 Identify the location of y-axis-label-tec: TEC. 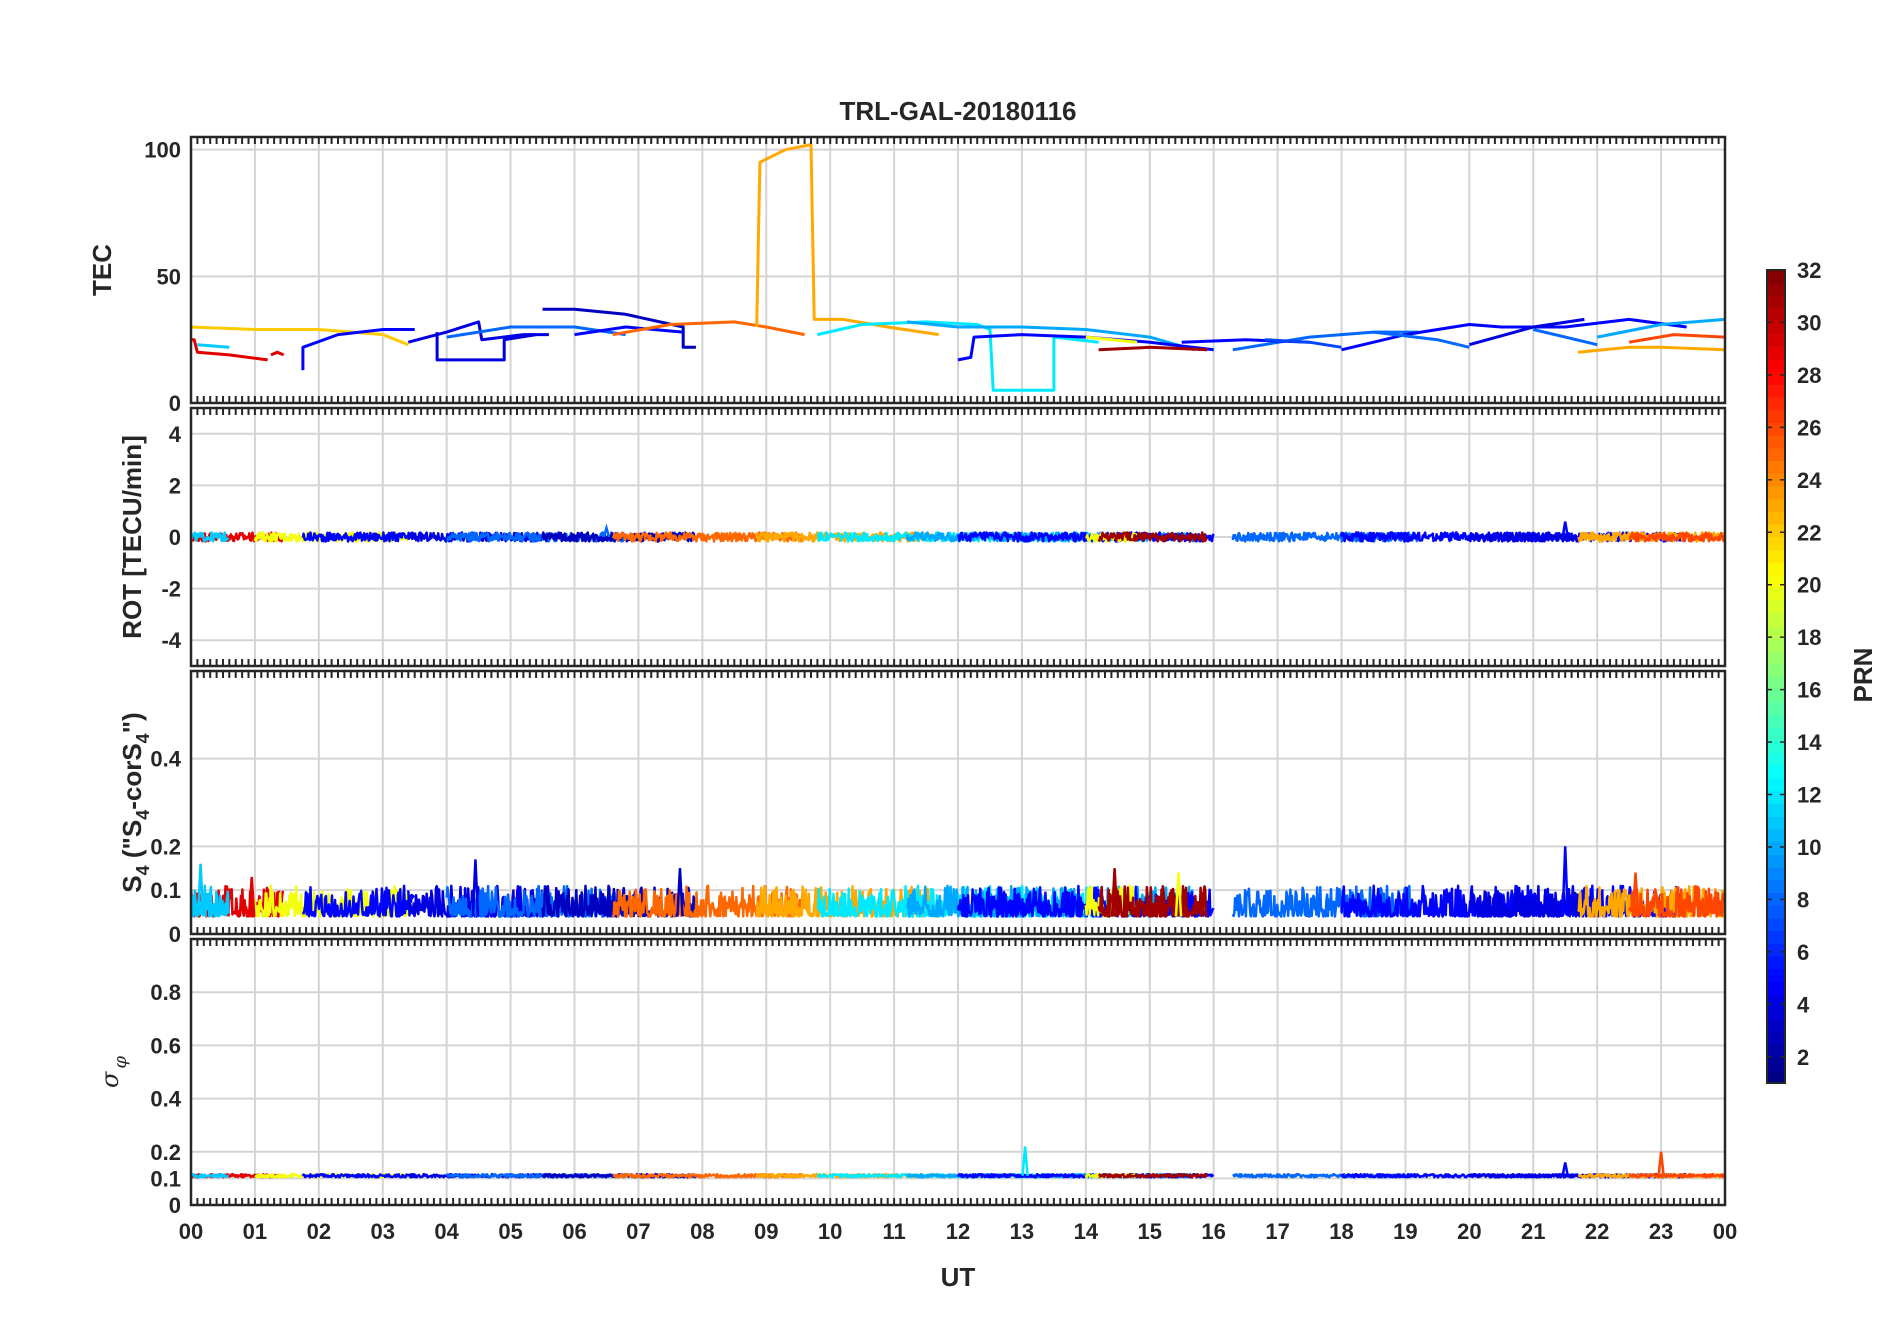
(102, 270).